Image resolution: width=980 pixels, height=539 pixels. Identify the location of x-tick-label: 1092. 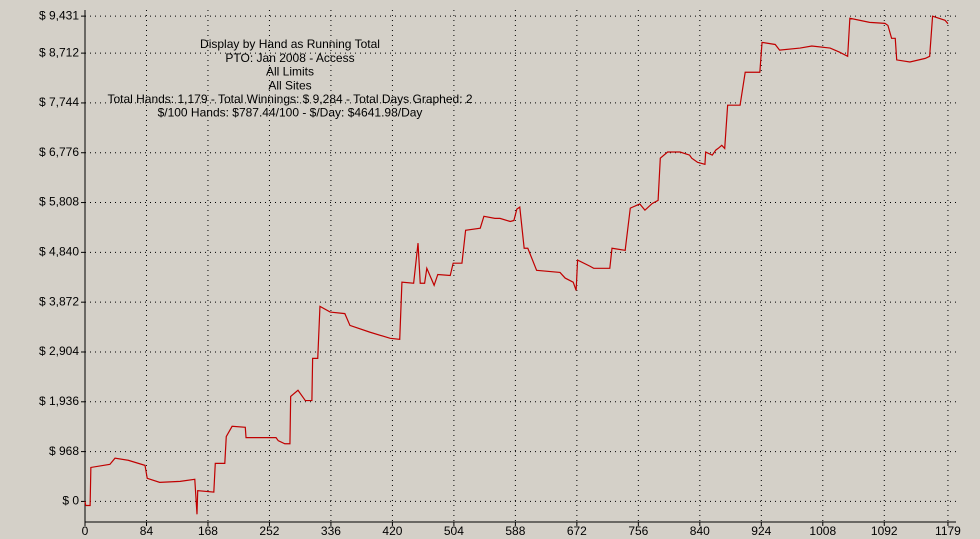
(884, 531).